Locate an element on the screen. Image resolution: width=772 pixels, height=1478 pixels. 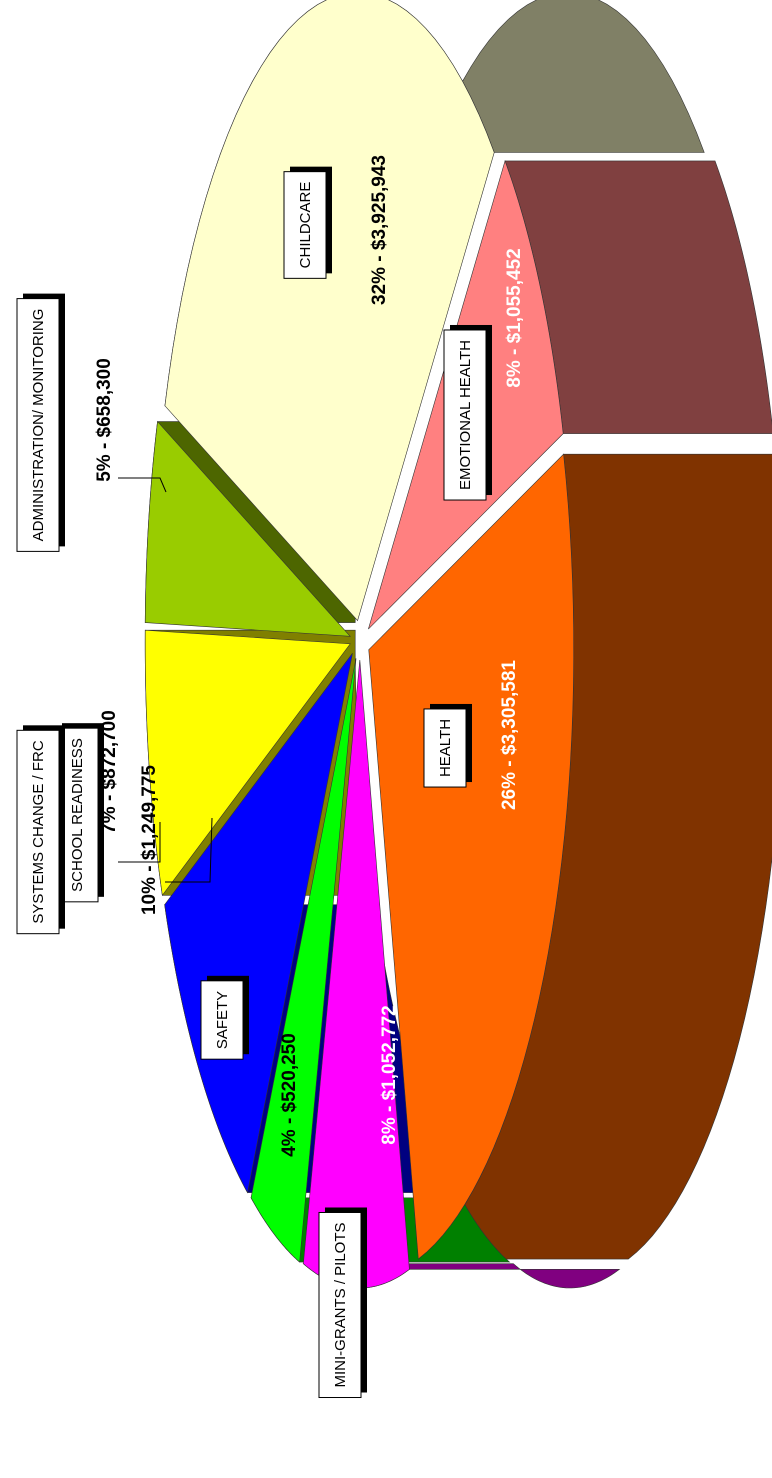
category-name: SYSTEMS CHANGE / FRC is located at coordinates (38, 832).